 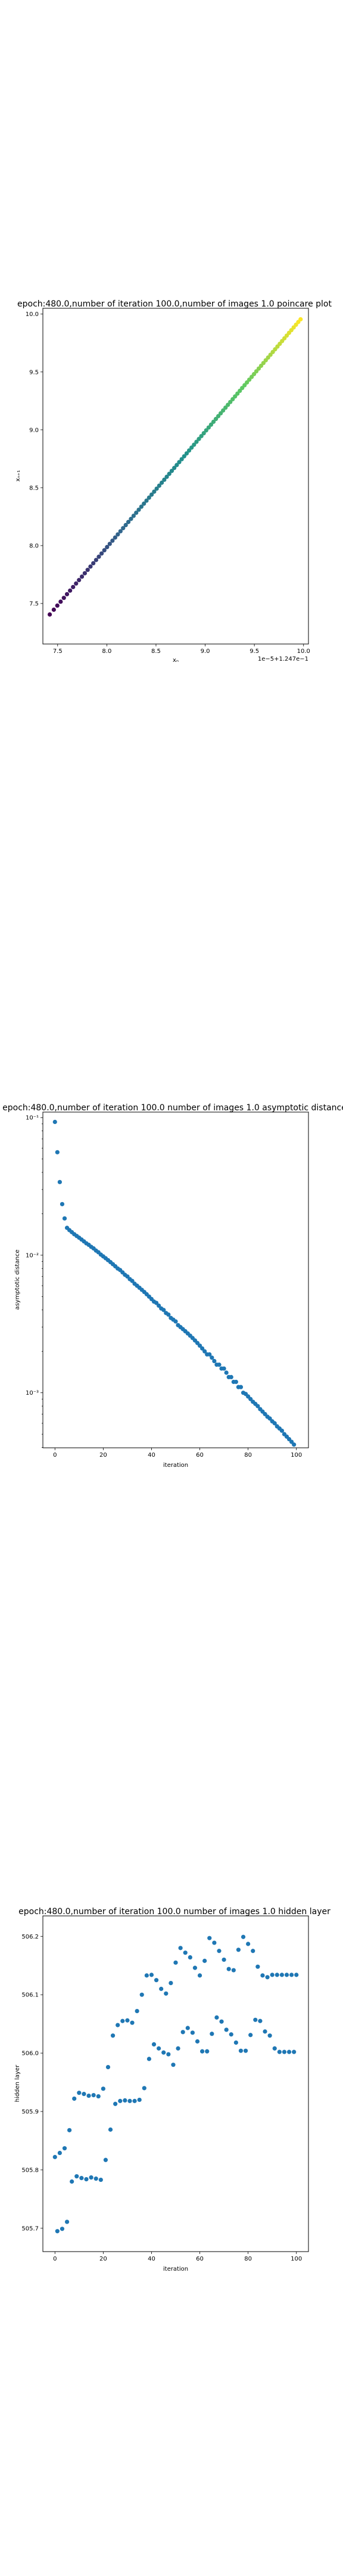 What do you see at coordinates (34, 604) in the screenshot?
I see `poincare-y-tick-label: 7.5` at bounding box center [34, 604].